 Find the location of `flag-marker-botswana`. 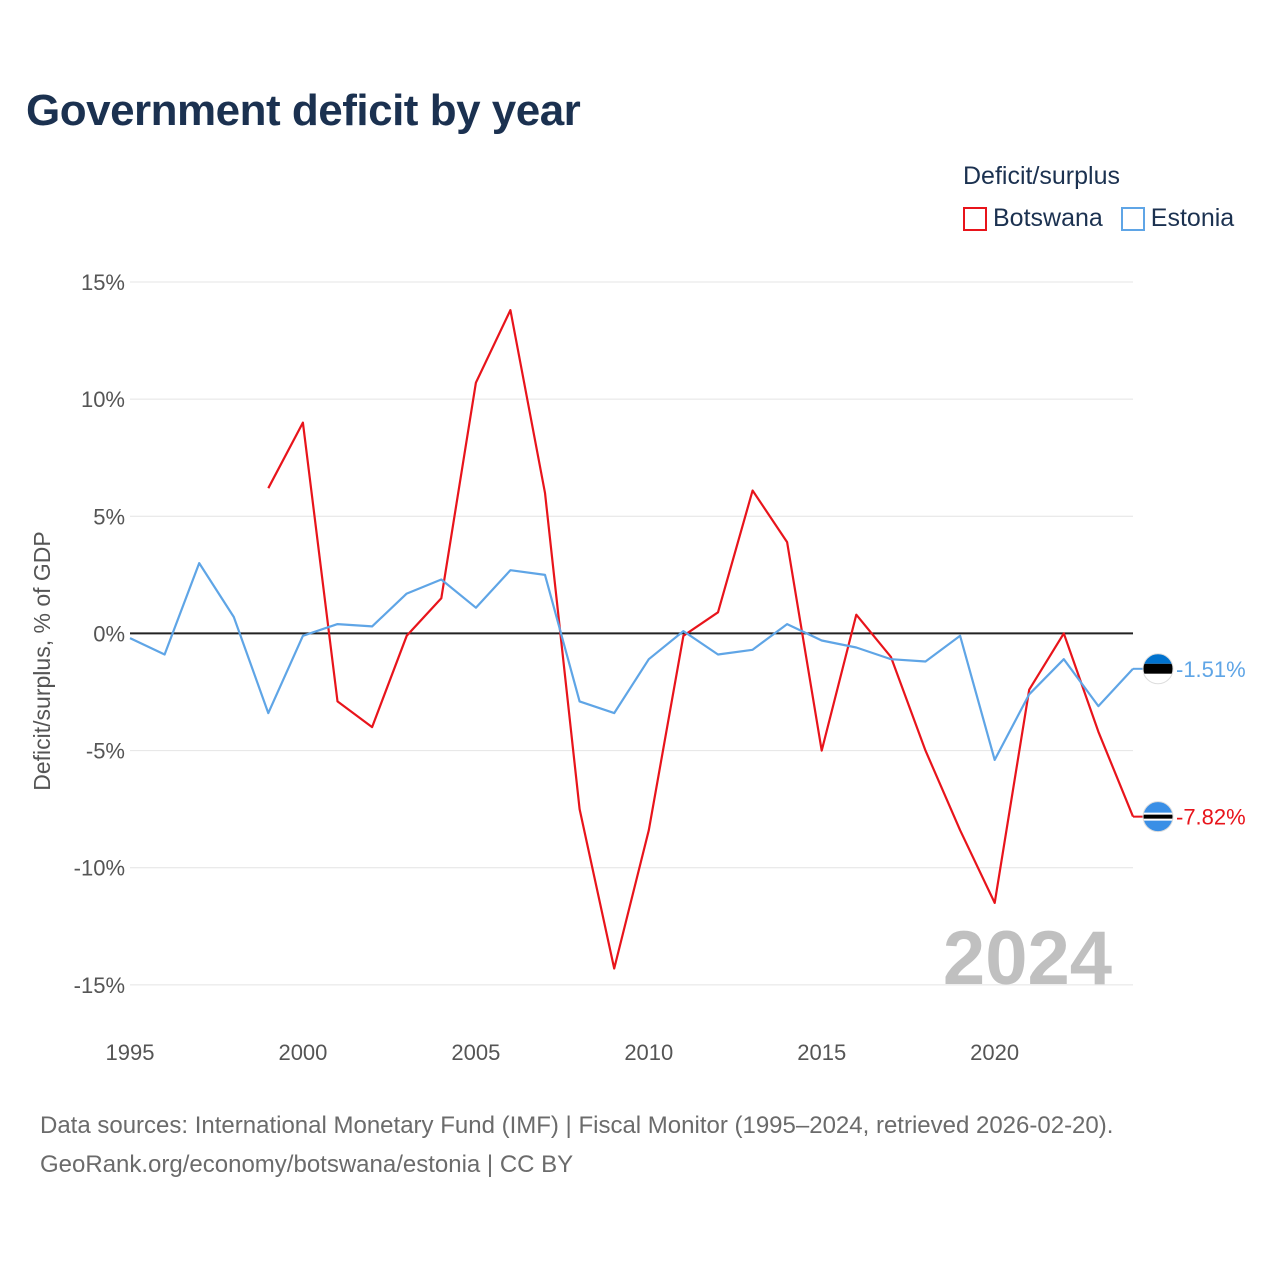

flag-marker-botswana is located at coordinates (1158, 817).